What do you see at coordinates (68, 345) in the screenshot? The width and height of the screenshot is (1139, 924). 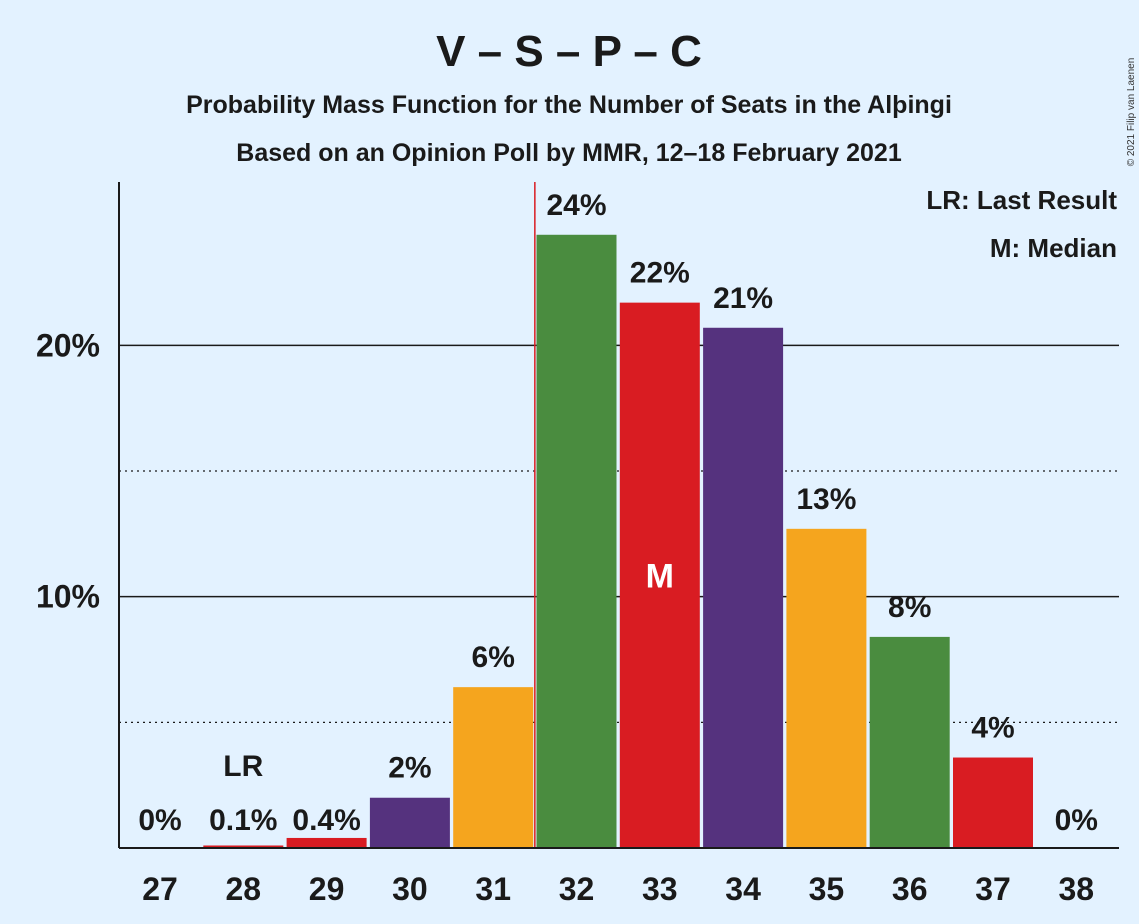 I see `y-tick-label: 20%` at bounding box center [68, 345].